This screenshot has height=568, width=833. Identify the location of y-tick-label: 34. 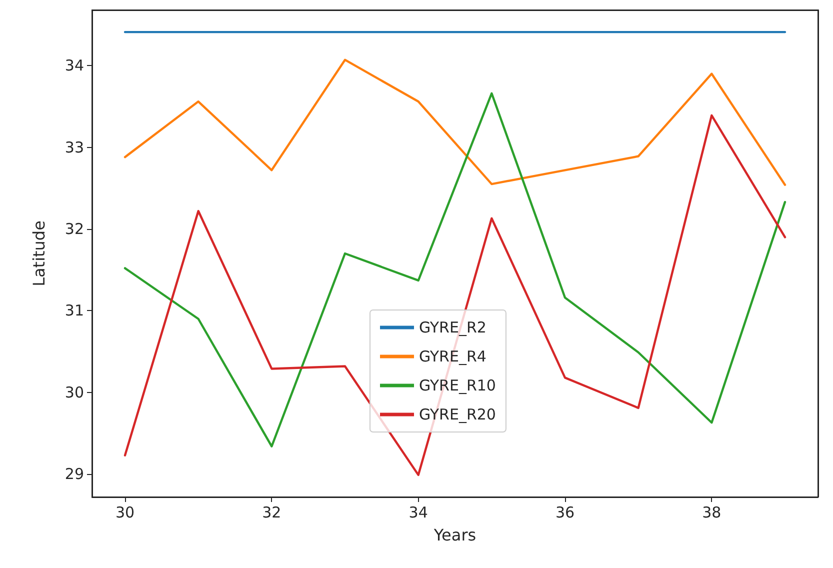
(74, 65).